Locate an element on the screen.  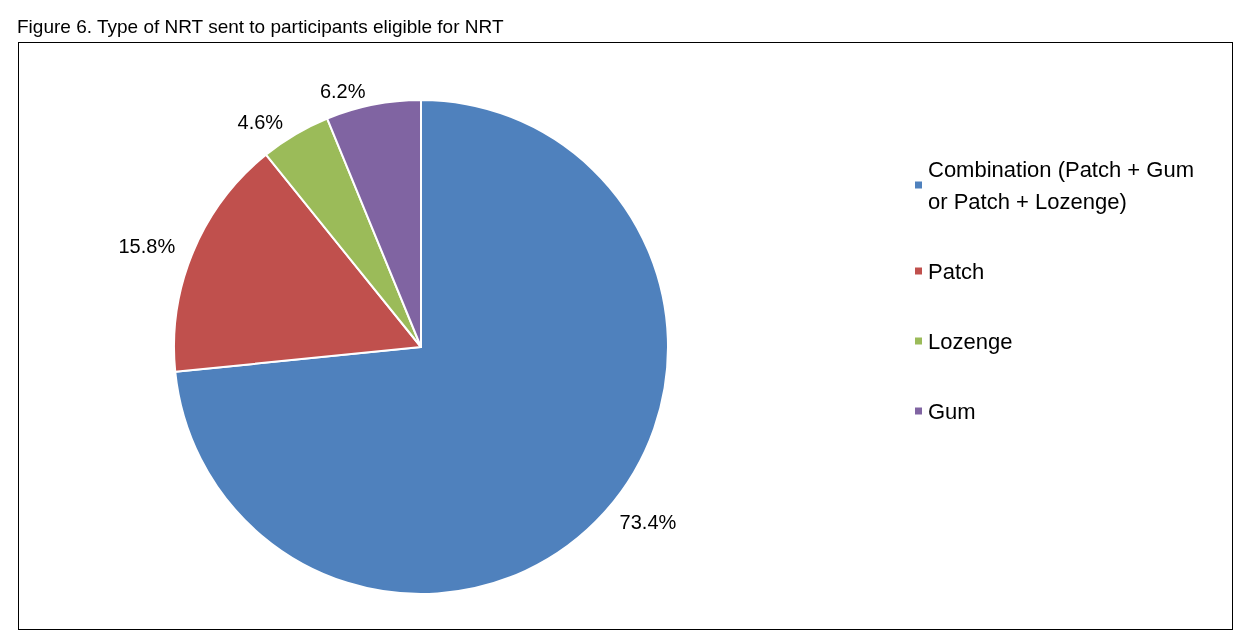
legend-label: Gum is located at coordinates (952, 411).